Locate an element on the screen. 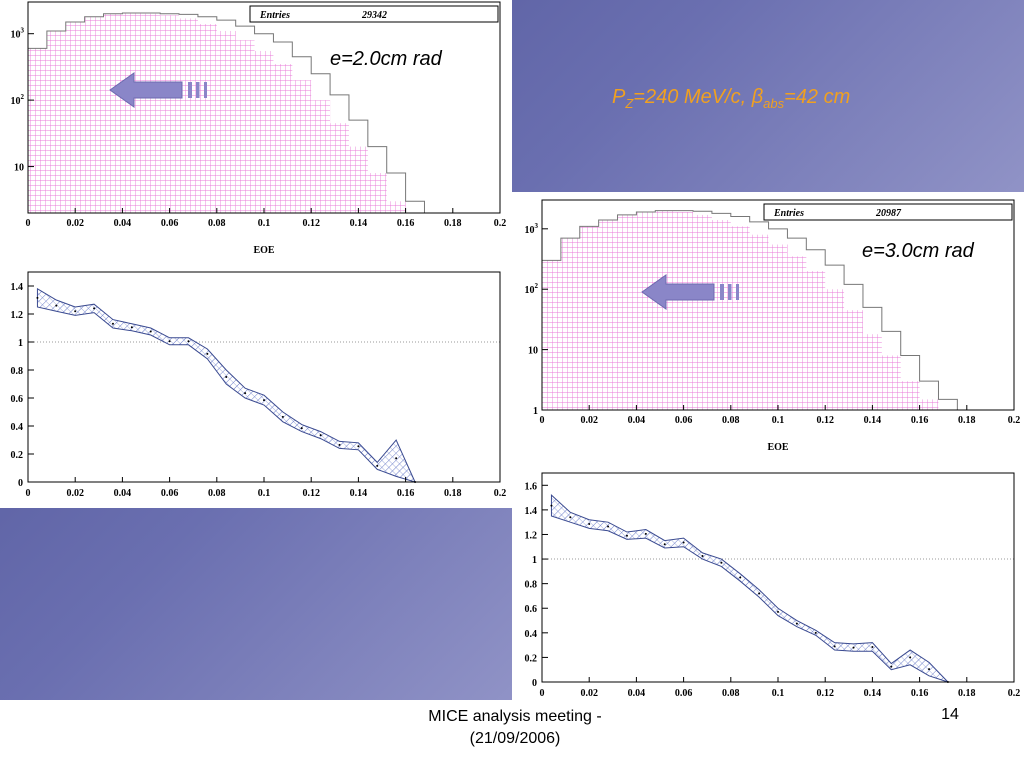  annotation-2cm: e=2.0cm rad is located at coordinates (386, 59).